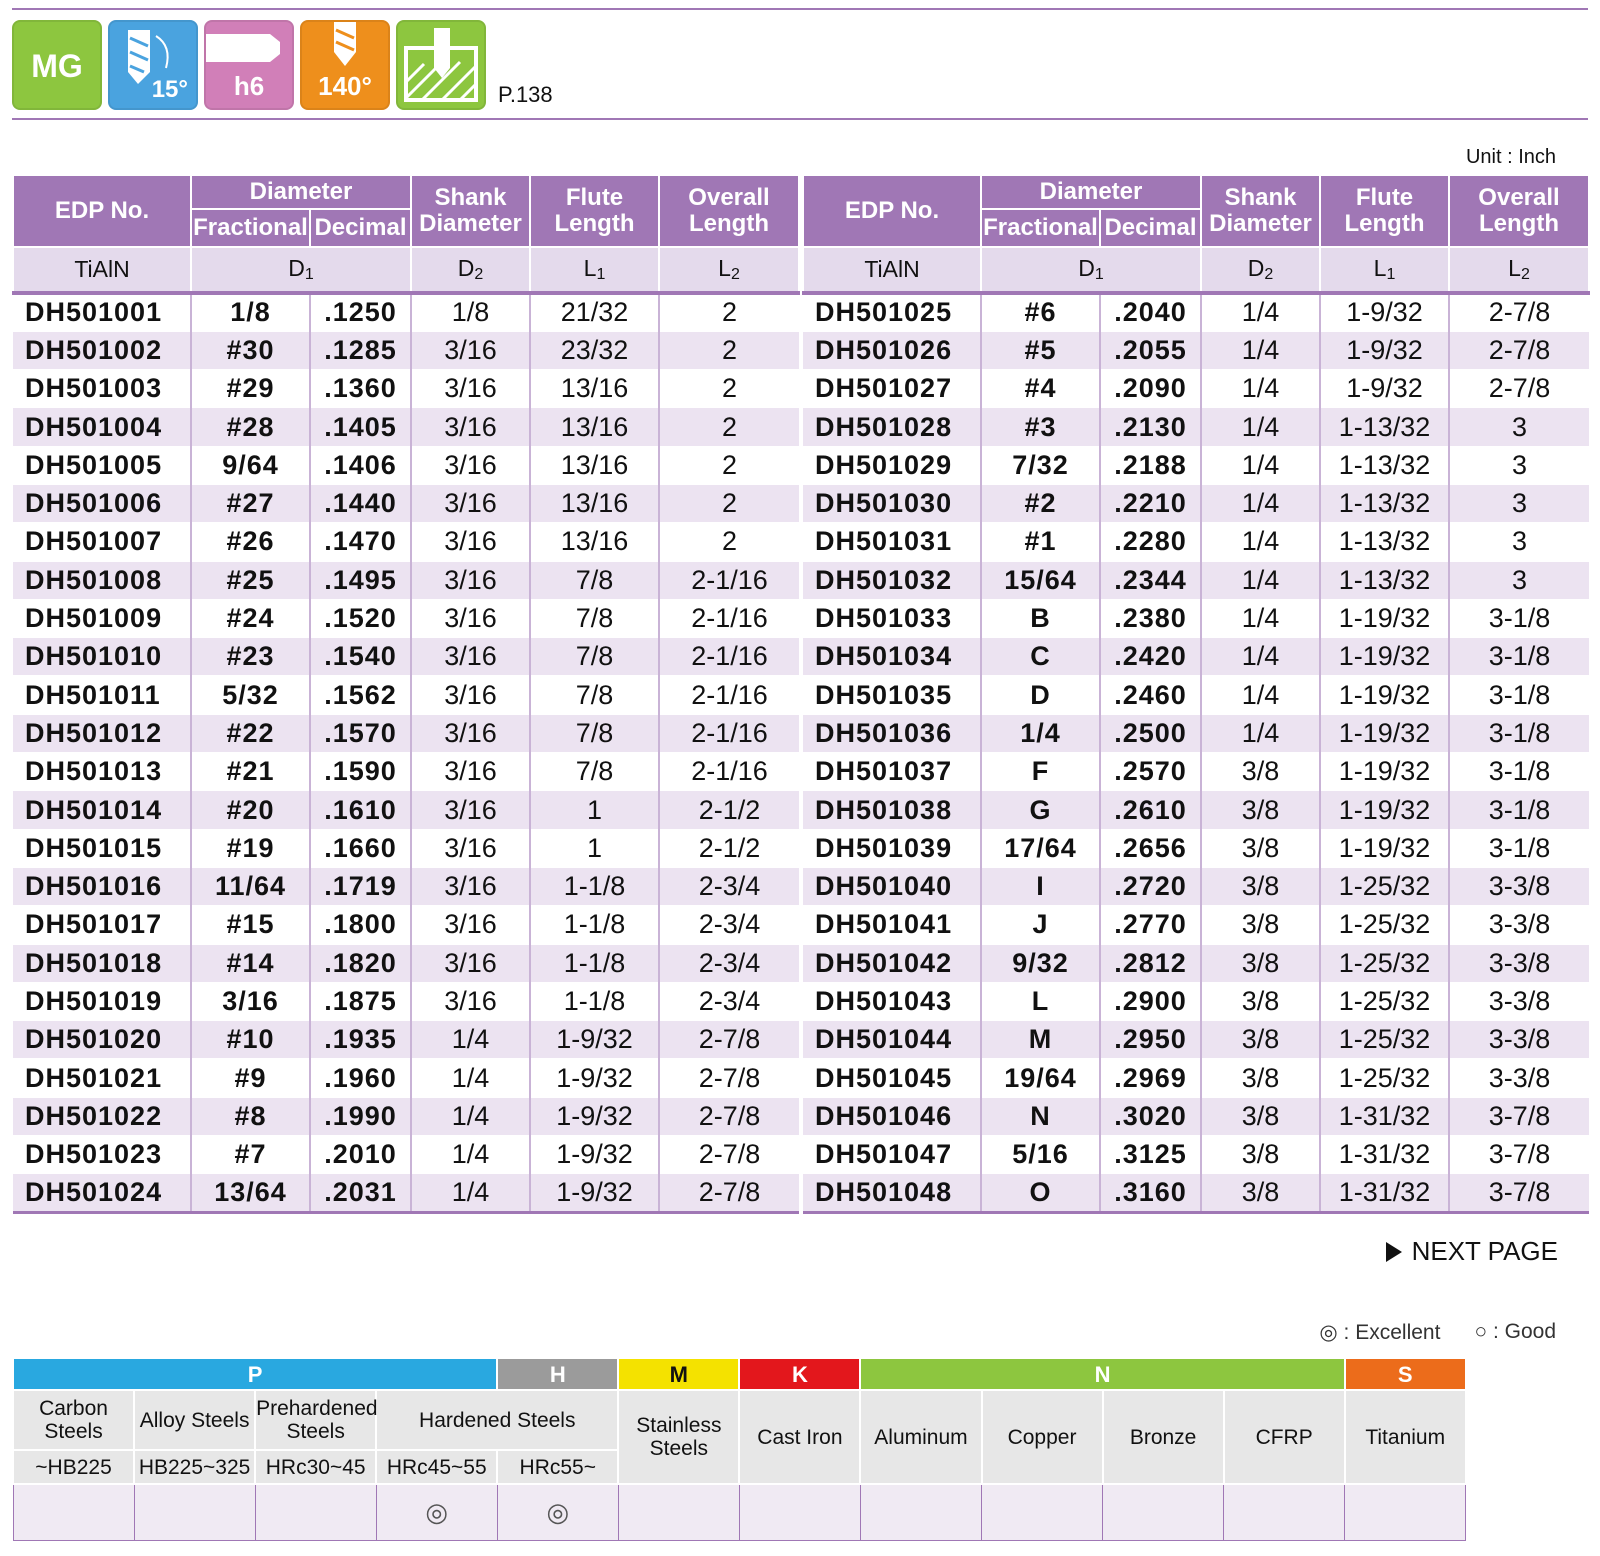 The width and height of the screenshot is (1600, 1556). What do you see at coordinates (250, 228) in the screenshot?
I see `fractional-header: Fractional` at bounding box center [250, 228].